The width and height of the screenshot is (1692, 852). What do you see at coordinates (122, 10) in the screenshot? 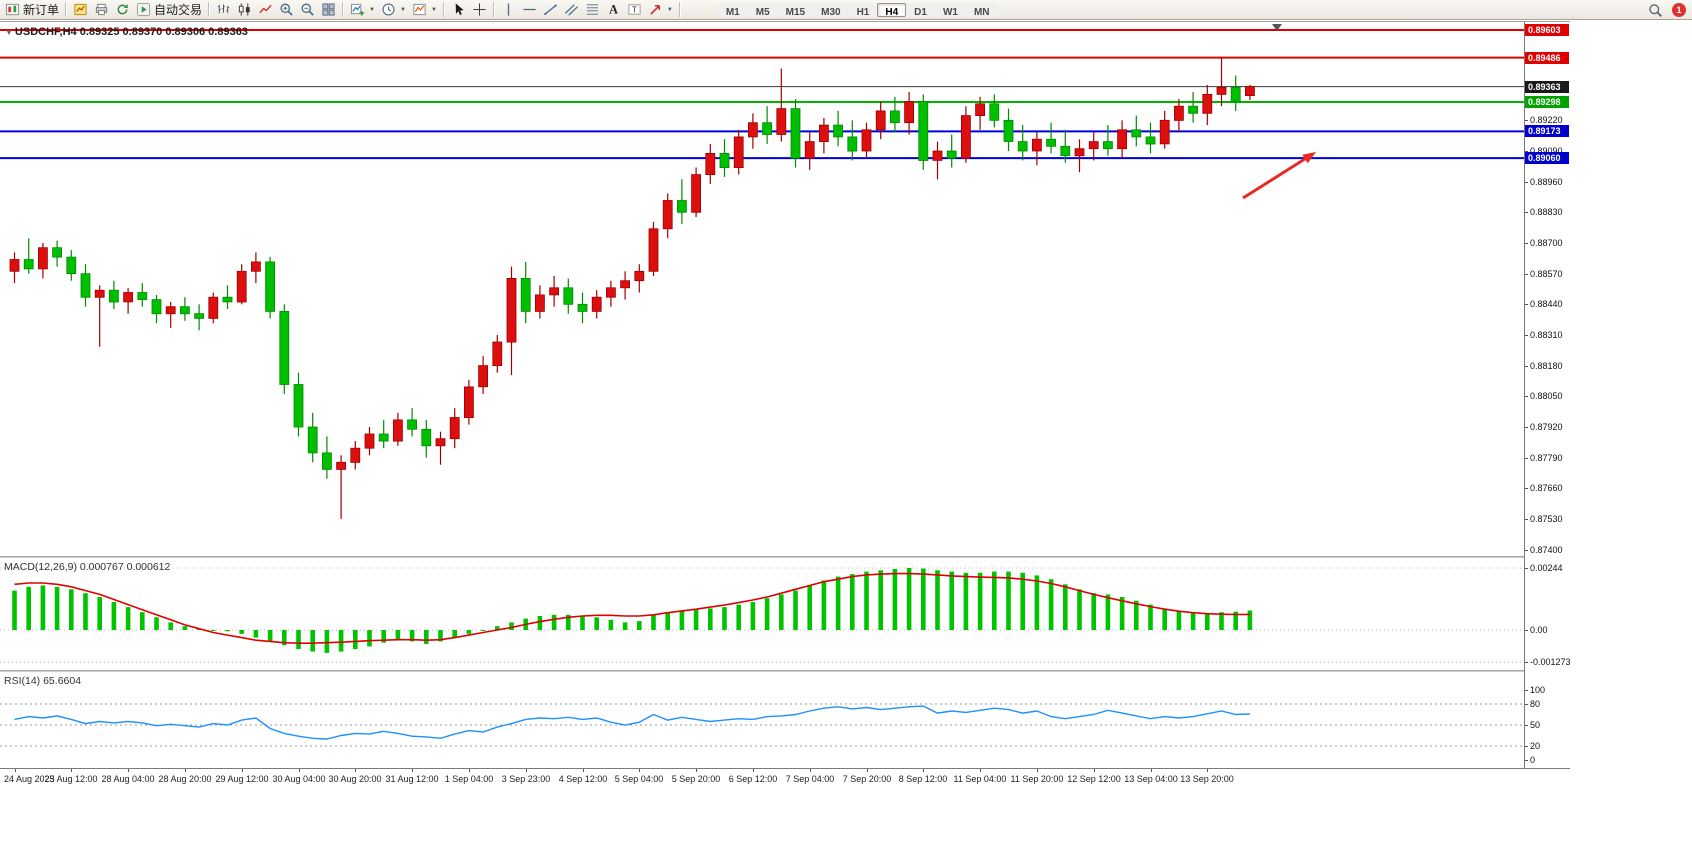
I see `refresh-button` at bounding box center [122, 10].